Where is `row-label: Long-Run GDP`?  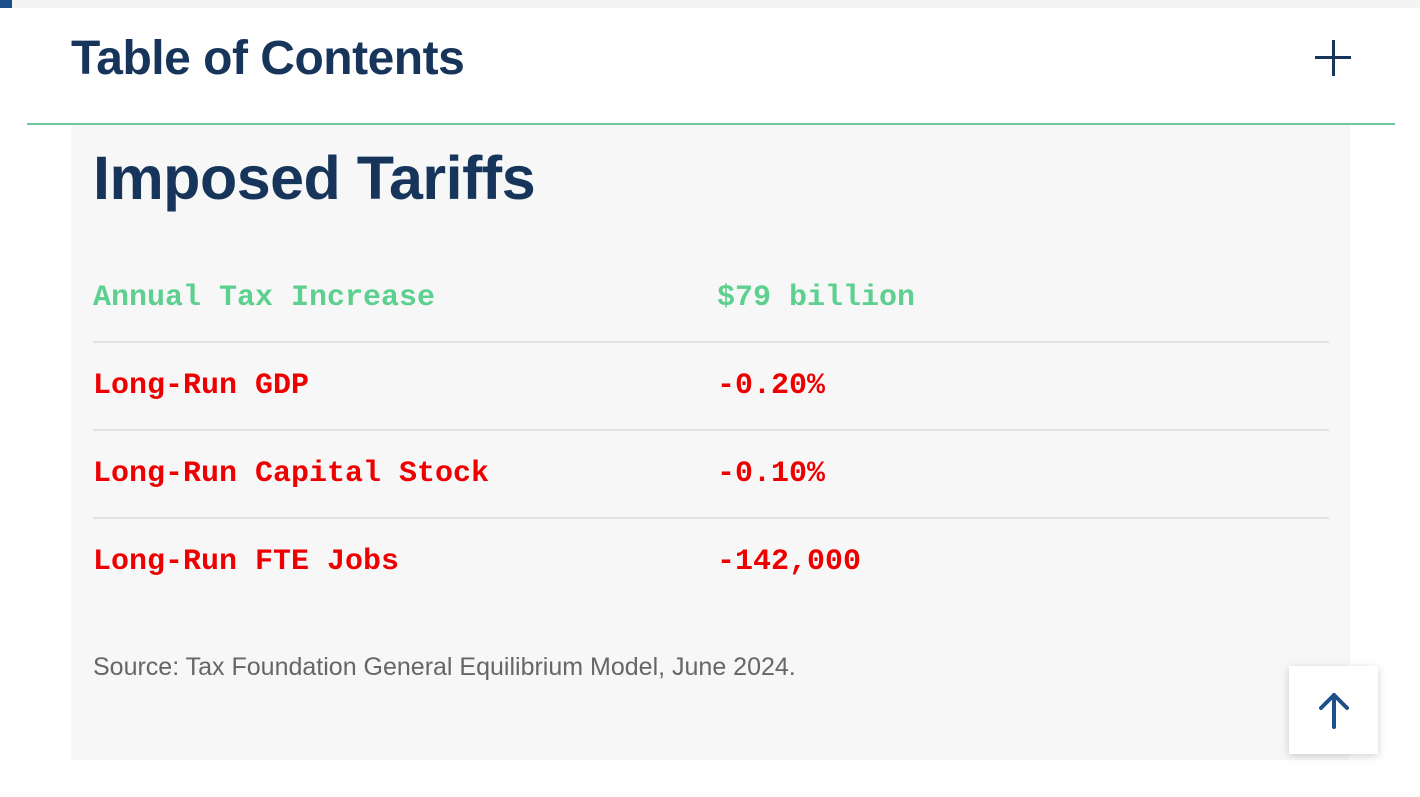 row-label: Long-Run GDP is located at coordinates (405, 385).